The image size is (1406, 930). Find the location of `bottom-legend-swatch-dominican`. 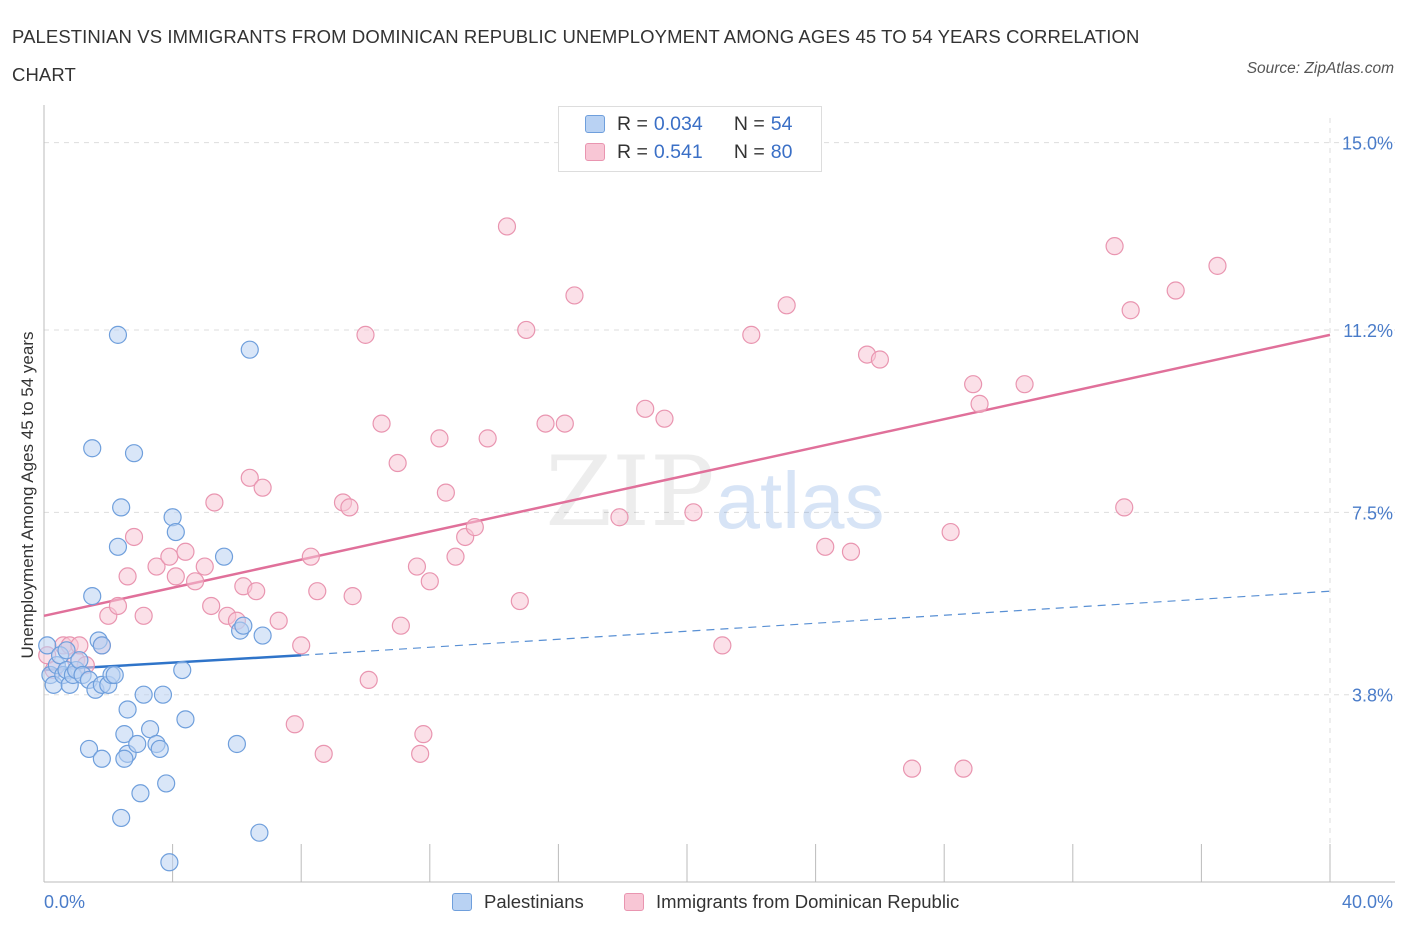

bottom-legend-swatch-dominican is located at coordinates (634, 902).